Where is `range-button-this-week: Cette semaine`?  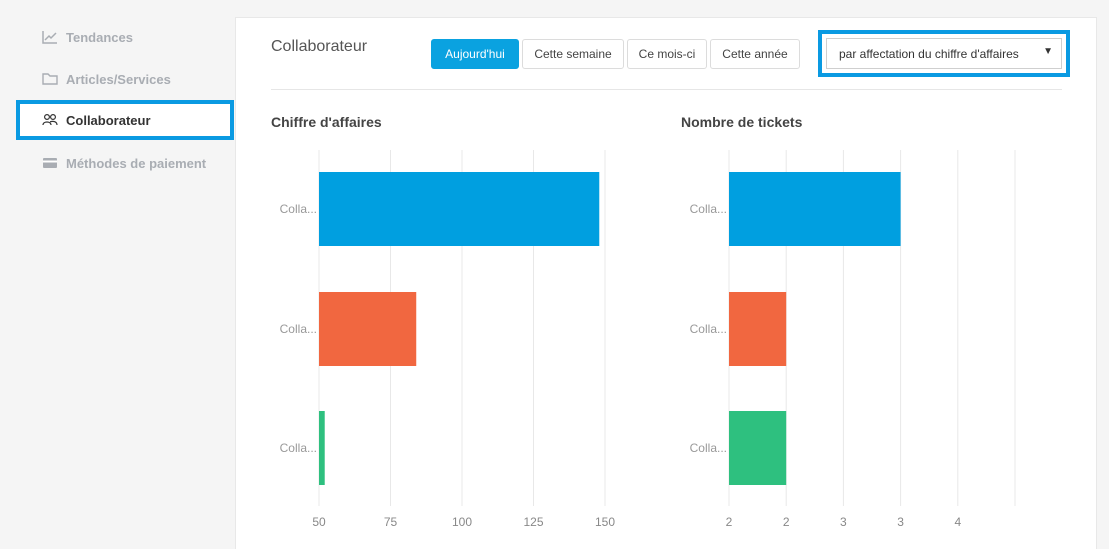 range-button-this-week: Cette semaine is located at coordinates (573, 54).